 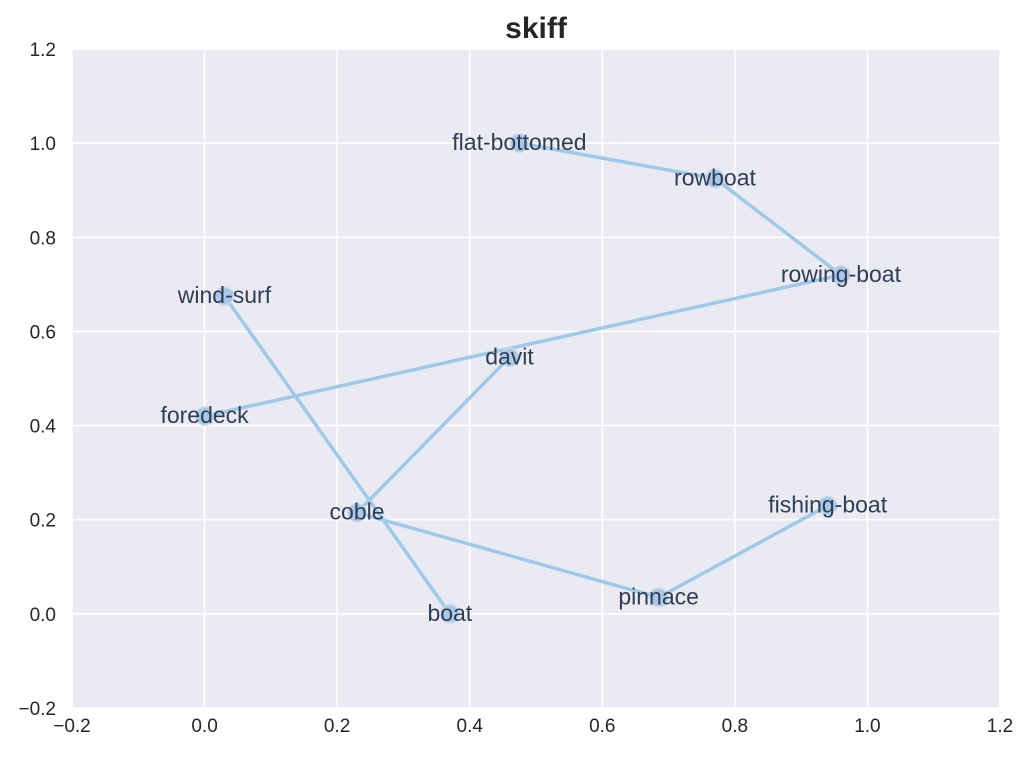 What do you see at coordinates (337, 726) in the screenshot?
I see `x-tick-label: 0.2` at bounding box center [337, 726].